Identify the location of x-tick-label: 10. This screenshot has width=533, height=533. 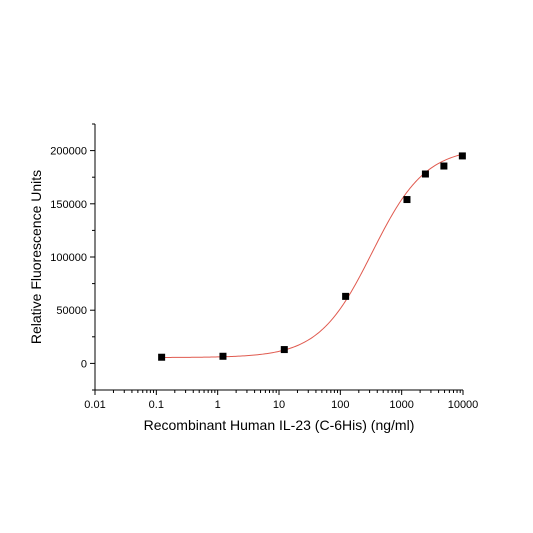
(279, 405).